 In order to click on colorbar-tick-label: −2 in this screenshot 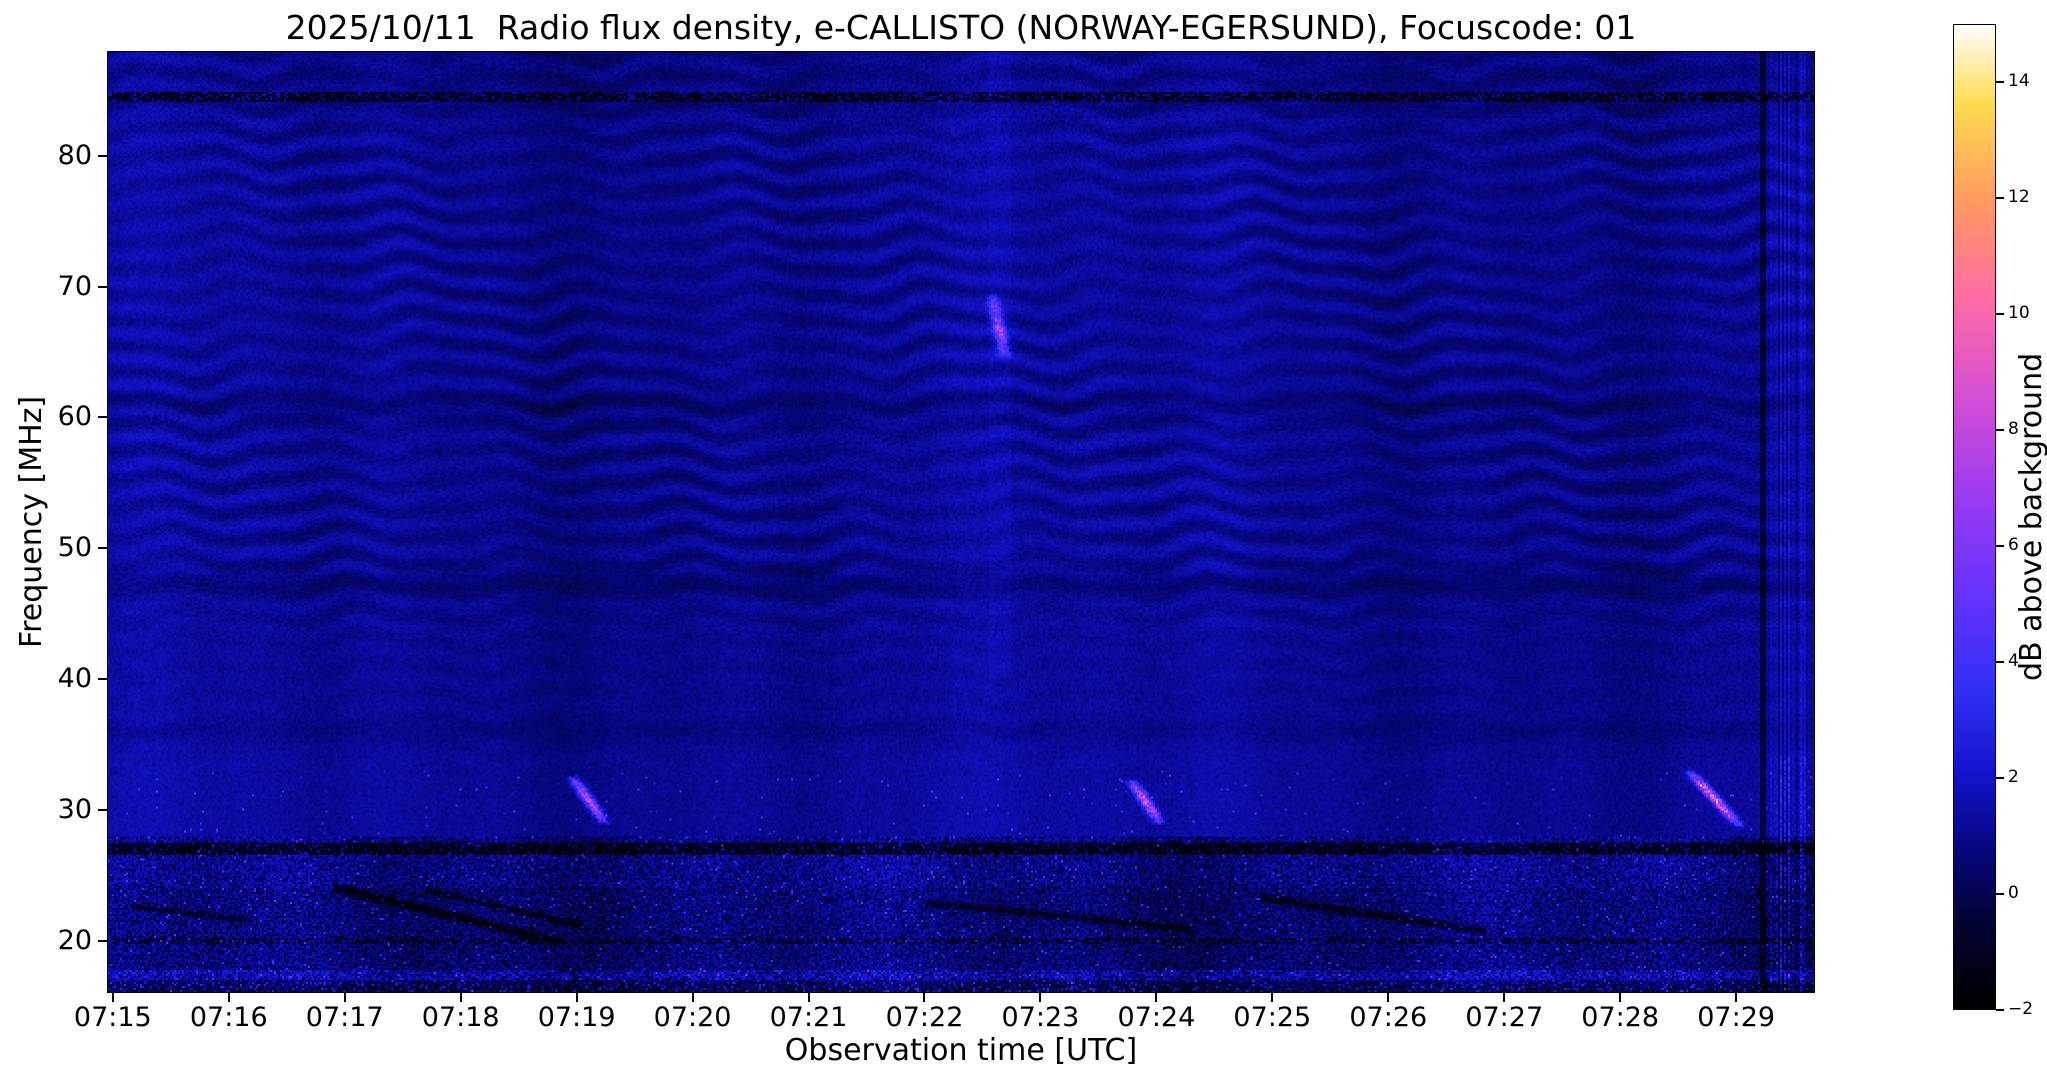, I will do `click(2021, 1009)`.